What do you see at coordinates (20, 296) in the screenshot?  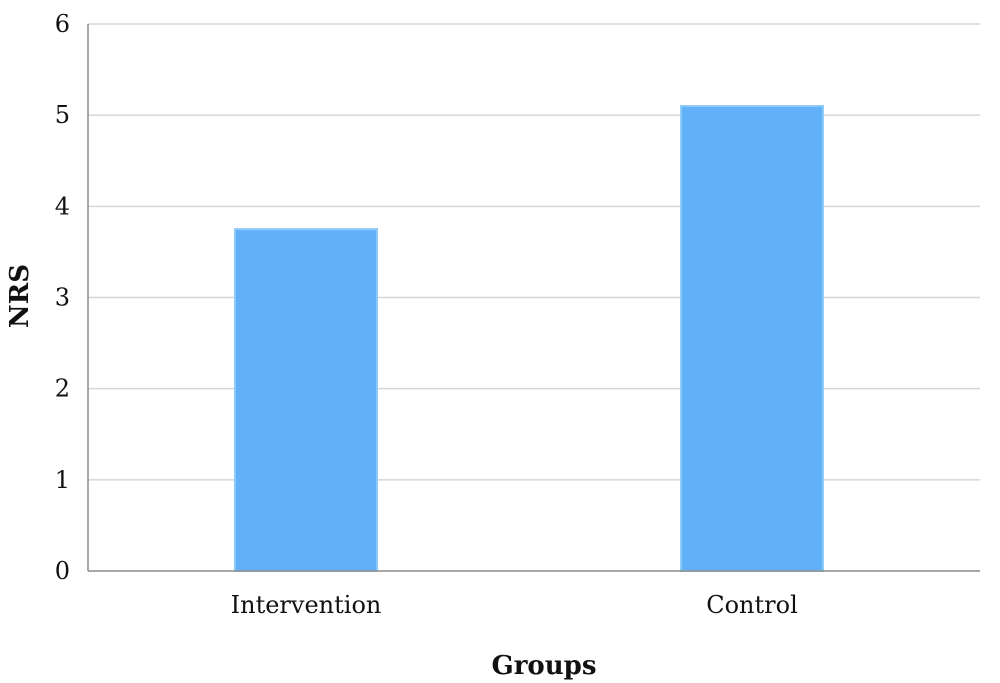 I see `y-axis-title: NRS` at bounding box center [20, 296].